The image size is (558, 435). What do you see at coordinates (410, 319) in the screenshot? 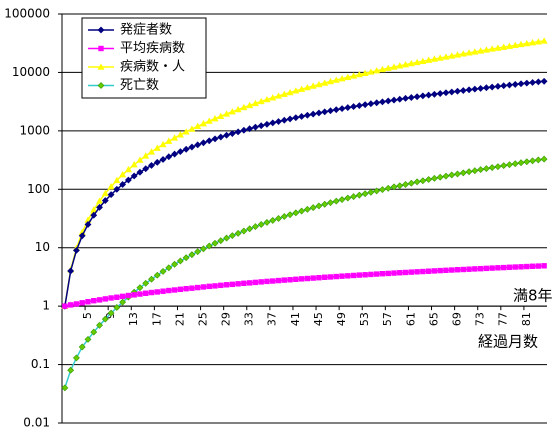
I see `x-tick-label: 61` at bounding box center [410, 319].